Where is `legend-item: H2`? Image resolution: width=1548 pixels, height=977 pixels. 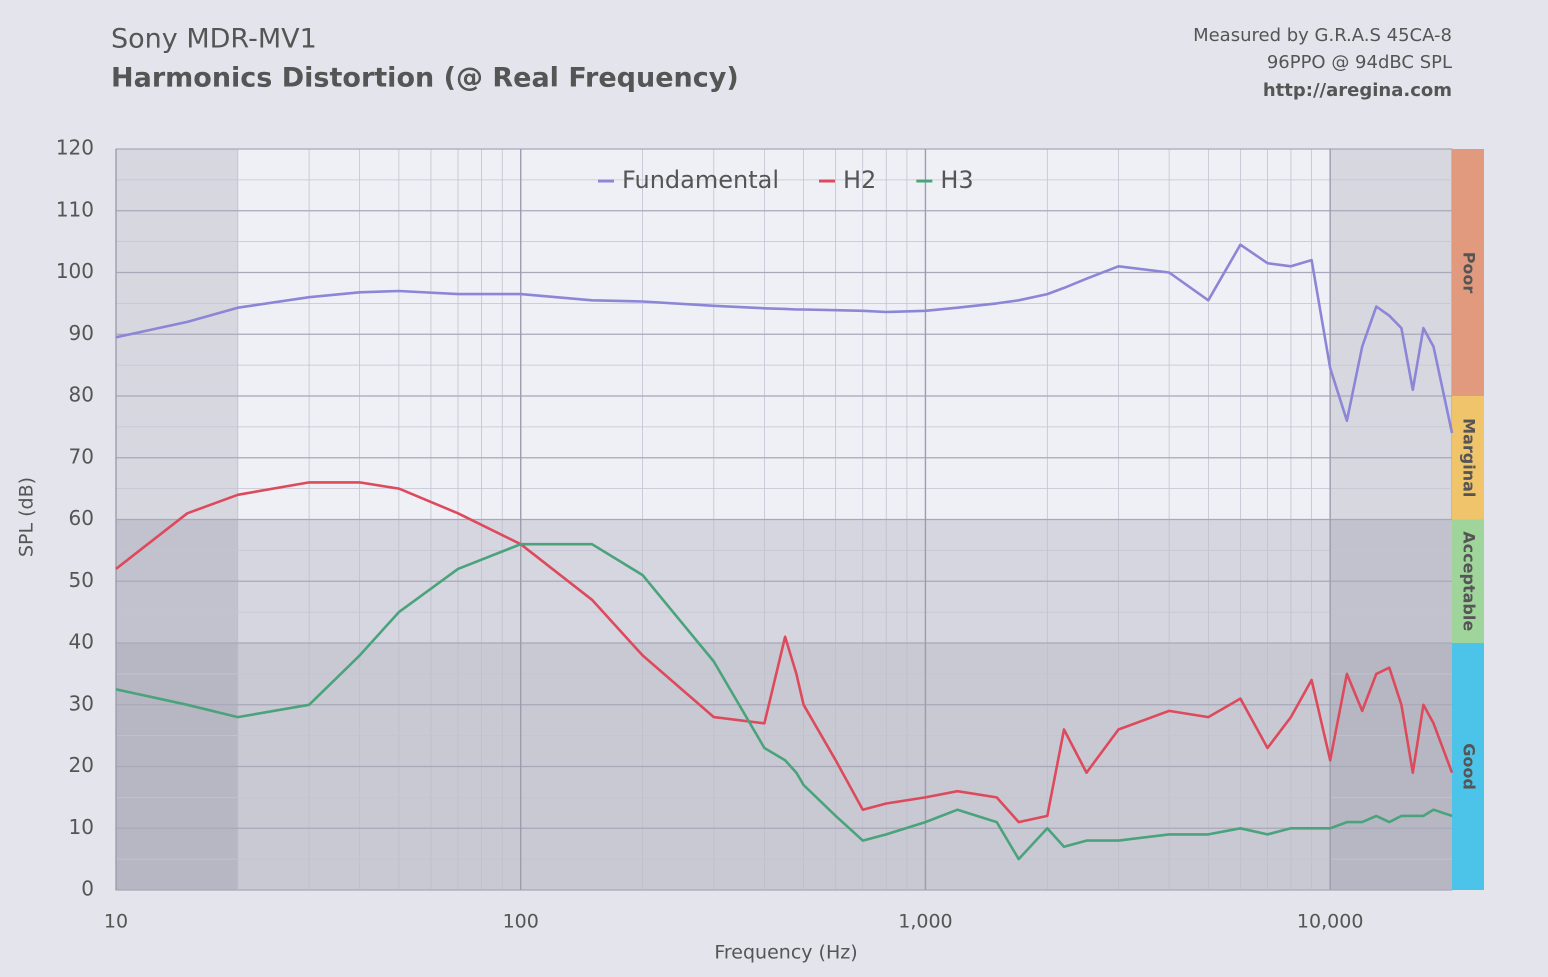
legend-item: H2 is located at coordinates (847, 180).